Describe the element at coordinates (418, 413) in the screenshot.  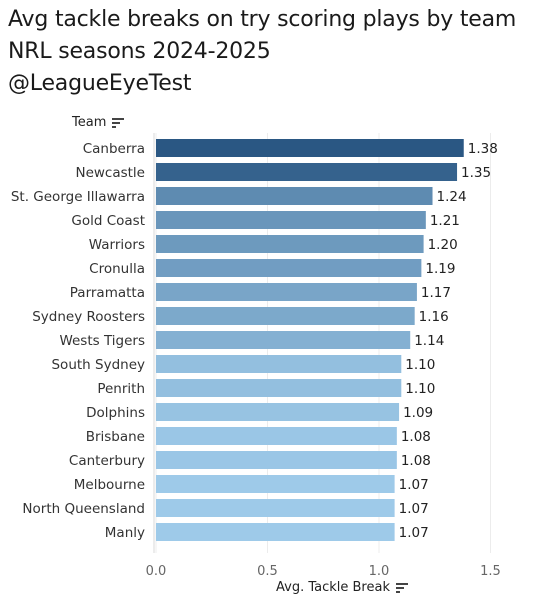
I see `value-label: 1.09` at that location.